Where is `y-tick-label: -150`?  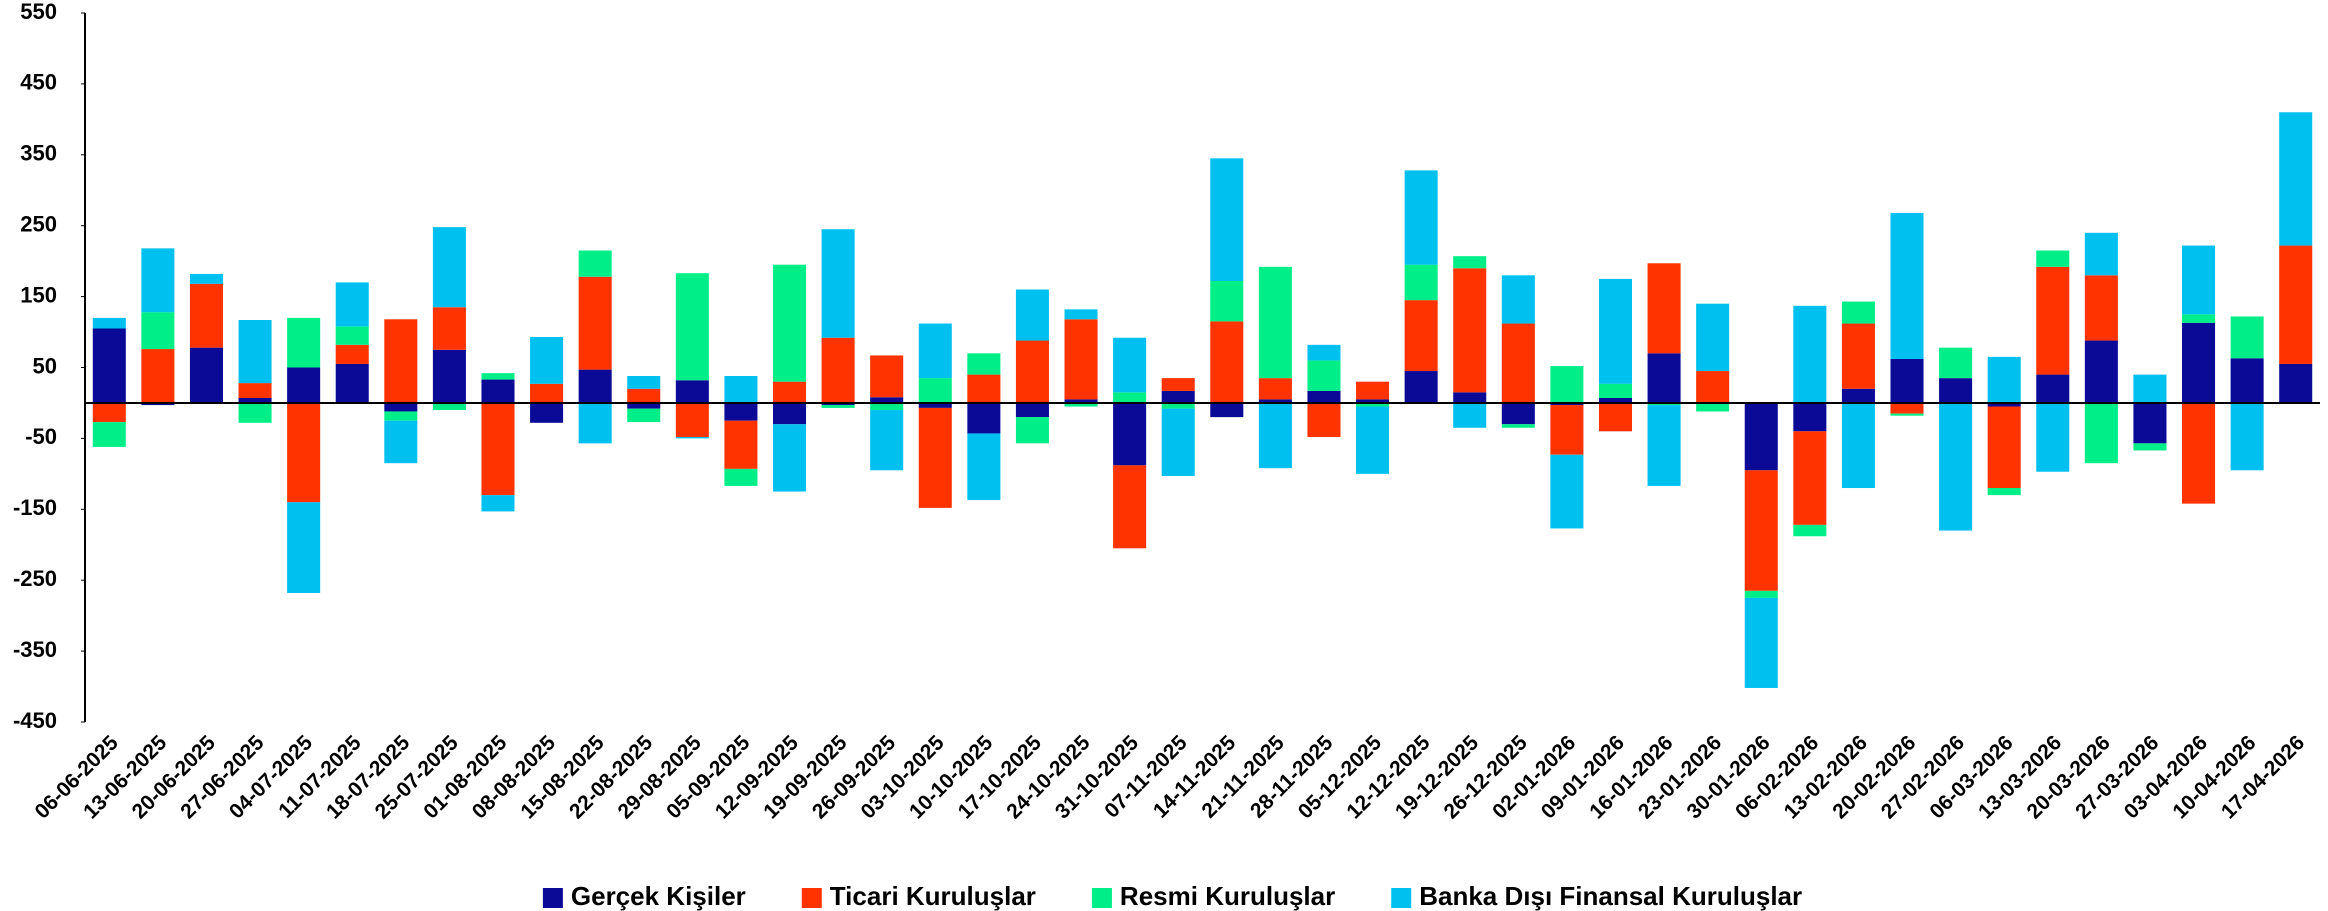
y-tick-label: -150 is located at coordinates (35, 507).